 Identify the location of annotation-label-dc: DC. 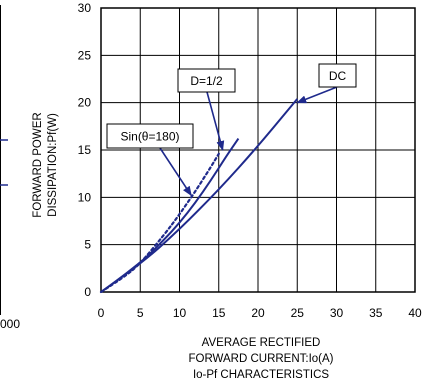
(338, 76).